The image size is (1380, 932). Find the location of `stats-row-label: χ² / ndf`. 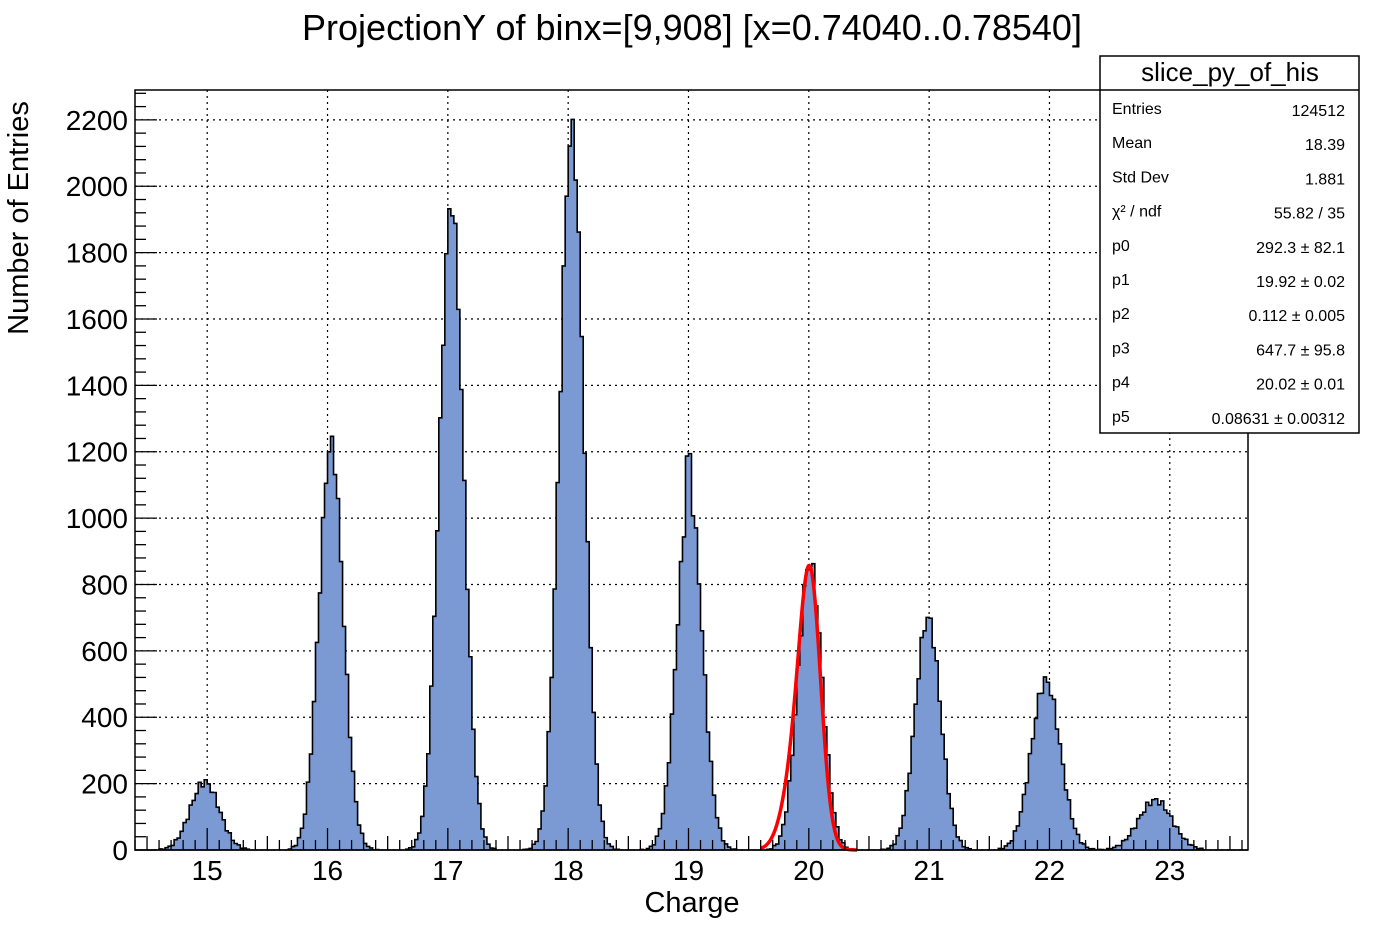

stats-row-label: χ² / ndf is located at coordinates (1137, 212).